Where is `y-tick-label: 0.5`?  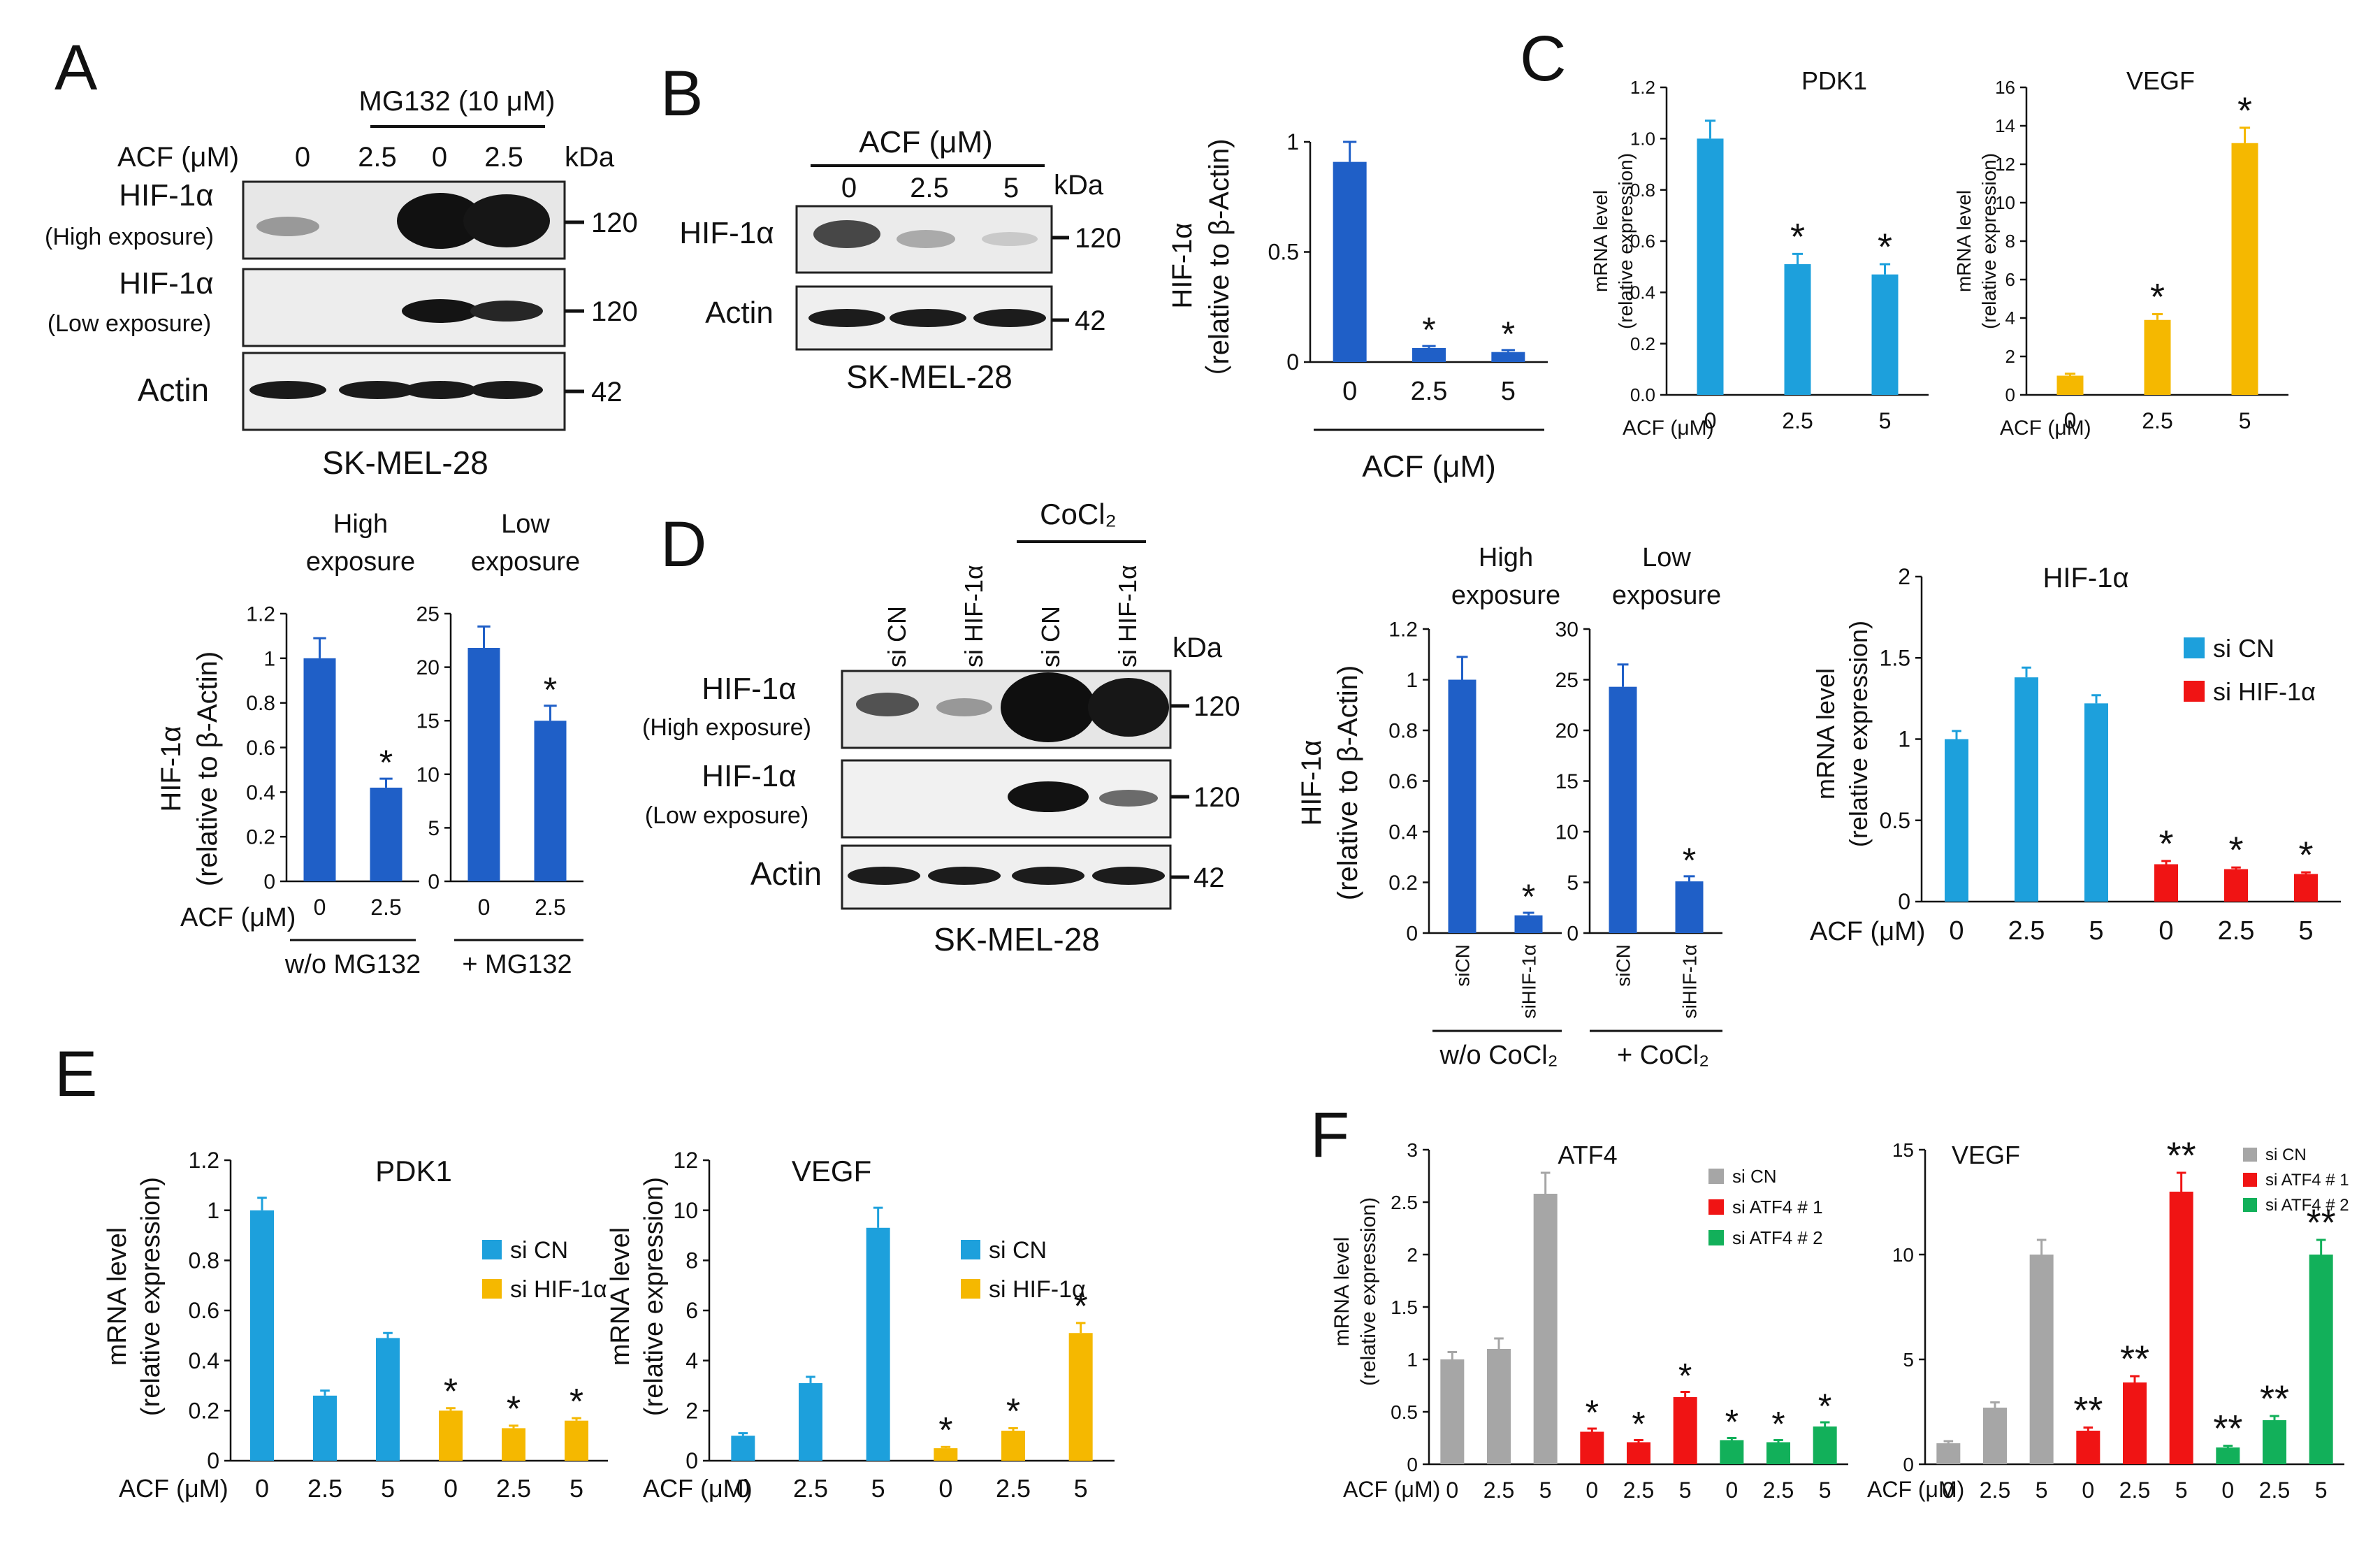 y-tick-label: 0.5 is located at coordinates (1283, 252).